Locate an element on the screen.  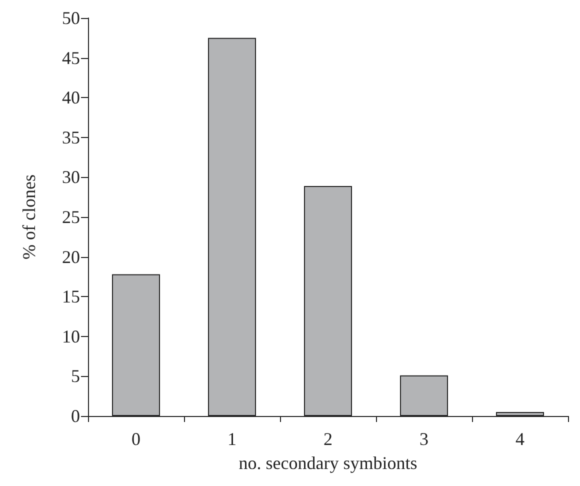
y-tick-label: 25 is located at coordinates (71, 217).